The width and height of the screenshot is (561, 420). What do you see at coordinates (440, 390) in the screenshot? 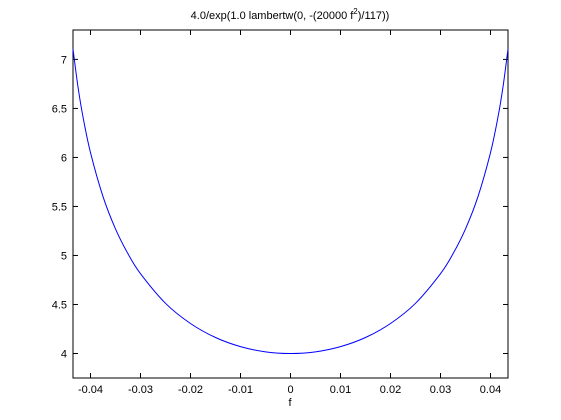
I see `x-tick-label: 0.03` at bounding box center [440, 390].